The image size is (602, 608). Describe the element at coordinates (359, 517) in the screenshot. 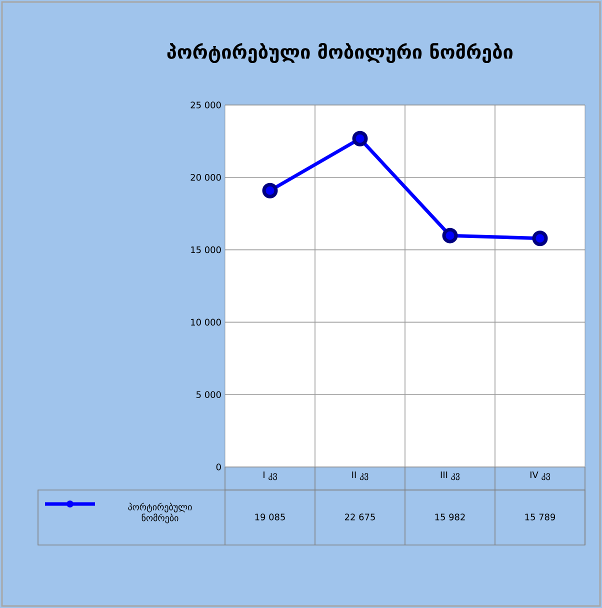

I see `data-label: 22 675` at that location.